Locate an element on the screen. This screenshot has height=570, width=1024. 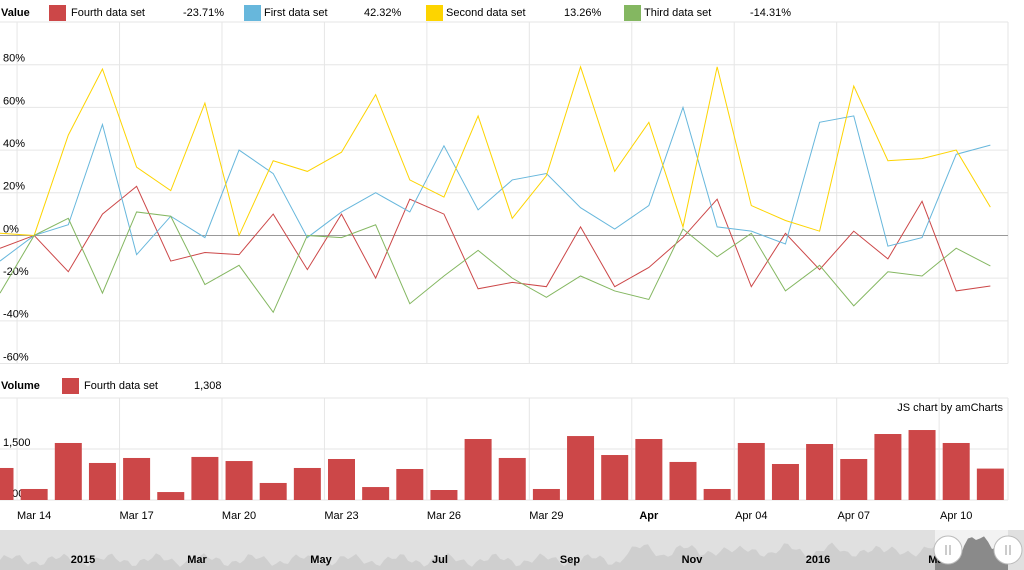
y-tick-label: 60% is located at coordinates (14, 101).